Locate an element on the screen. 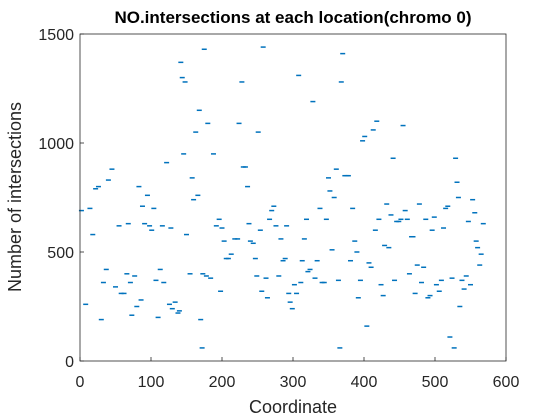 The image size is (560, 420). y-tick-label: 0 is located at coordinates (69, 362).